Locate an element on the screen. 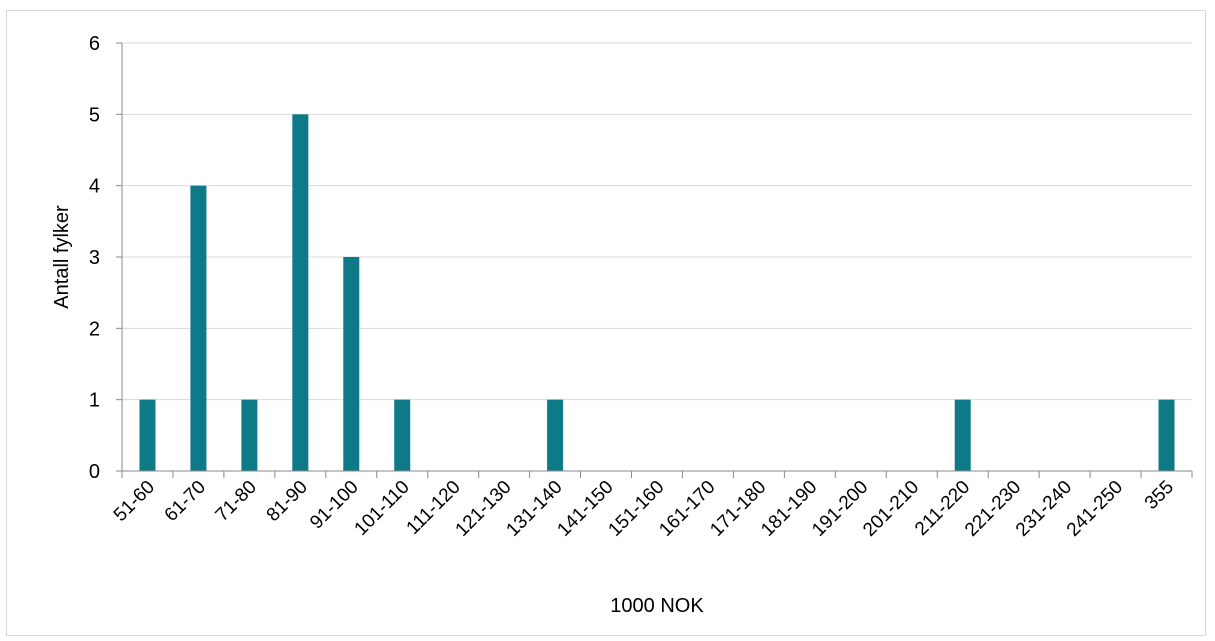 Image resolution: width=1215 pixels, height=641 pixels. x-tick-label: 181-190 is located at coordinates (789, 509).